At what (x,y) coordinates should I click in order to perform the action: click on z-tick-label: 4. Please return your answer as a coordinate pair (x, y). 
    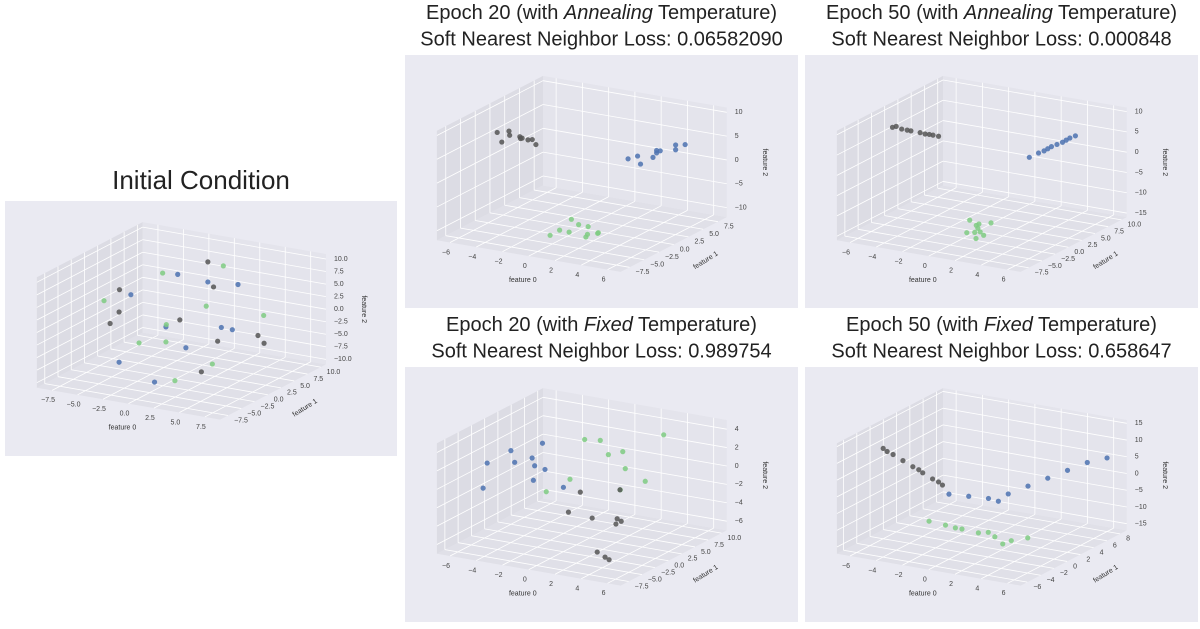
    Looking at the image, I should click on (737, 429).